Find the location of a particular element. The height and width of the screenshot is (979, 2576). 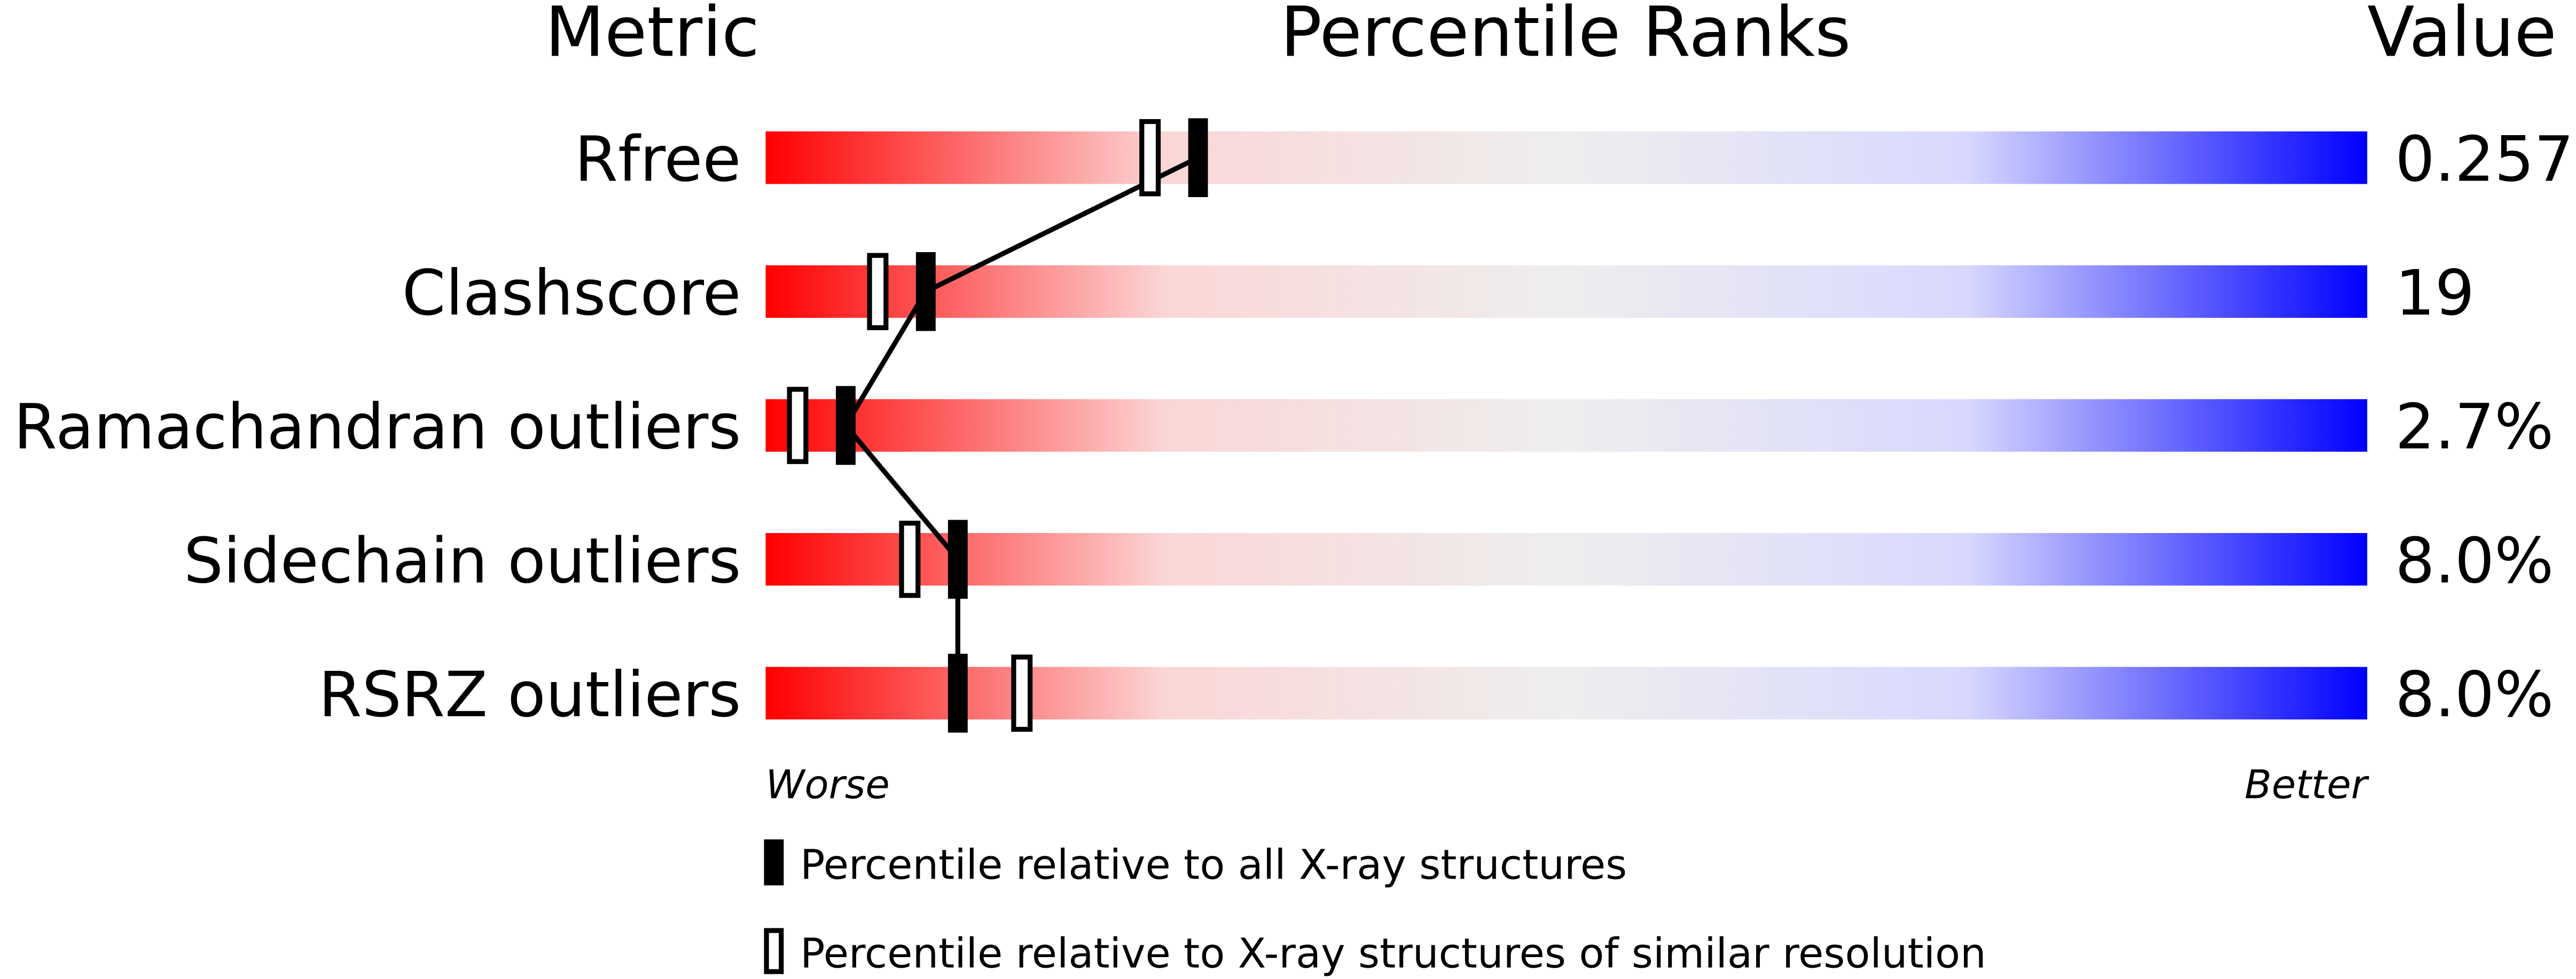

worse-label: Worse is located at coordinates (827, 785).